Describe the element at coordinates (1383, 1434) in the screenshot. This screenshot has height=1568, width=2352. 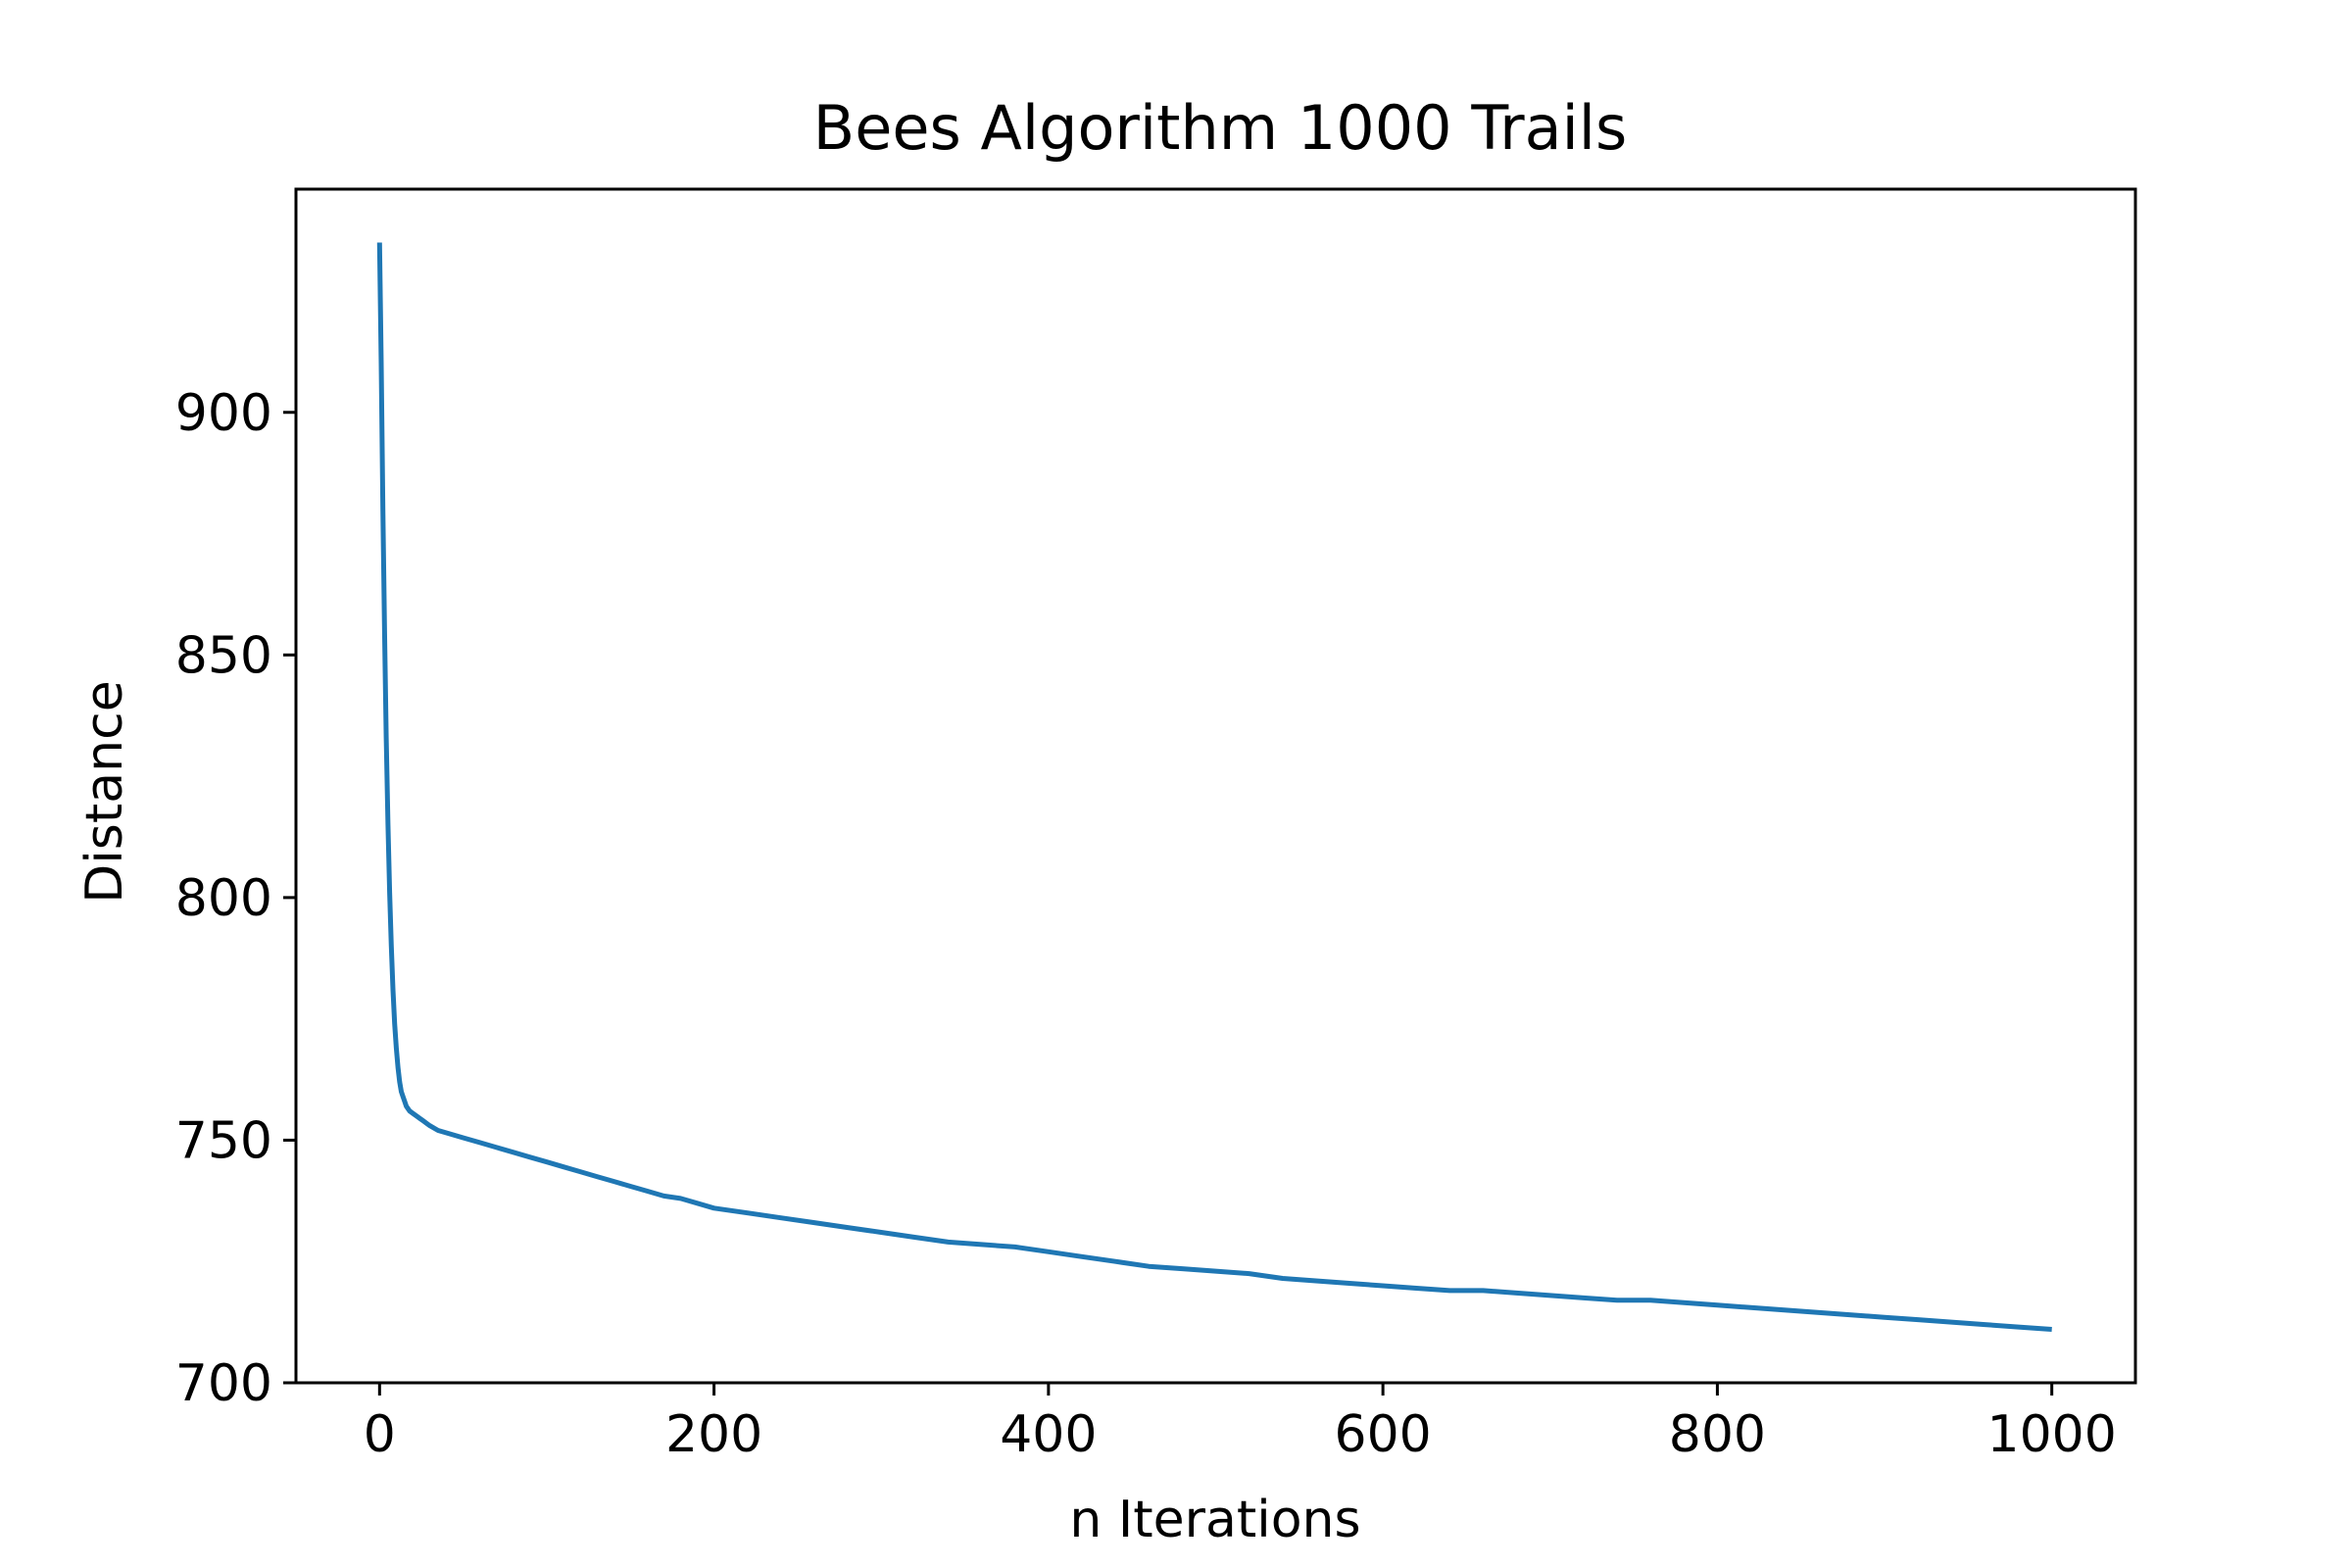
I see `x-tick-label: 600` at that location.